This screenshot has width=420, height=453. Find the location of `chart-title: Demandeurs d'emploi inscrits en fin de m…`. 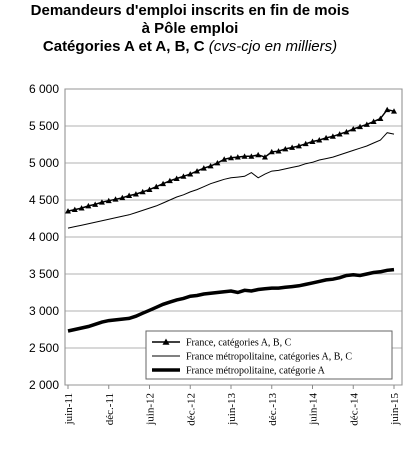

chart-title: Demandeurs d'emploi inscrits en fin de m… is located at coordinates (190, 10).